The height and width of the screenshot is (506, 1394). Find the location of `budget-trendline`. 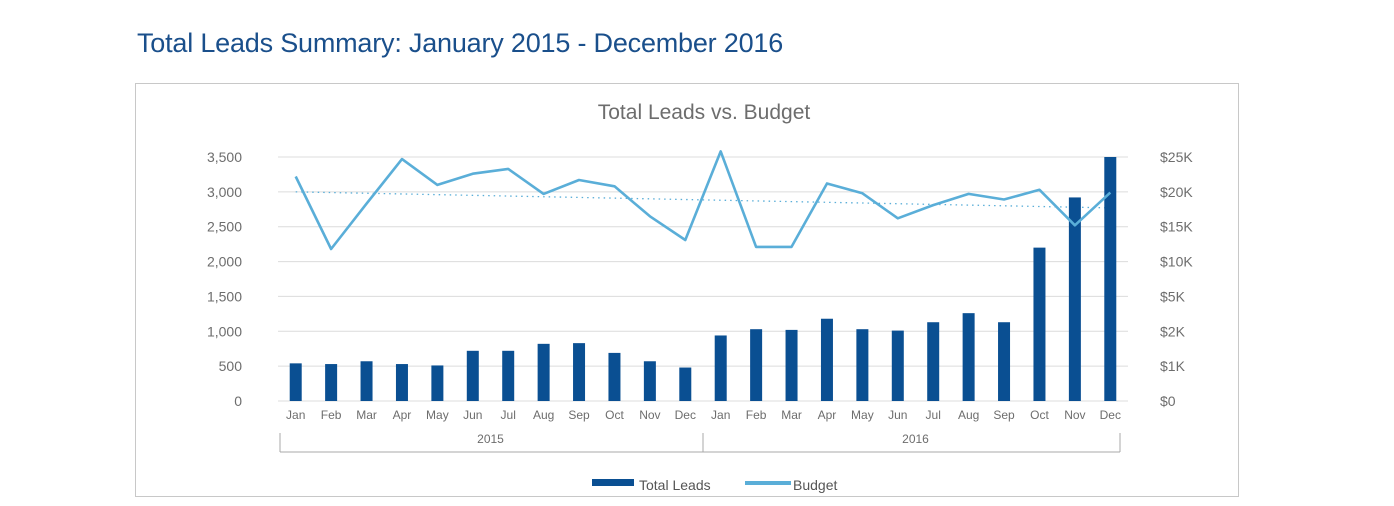

budget-trendline is located at coordinates (703, 200).